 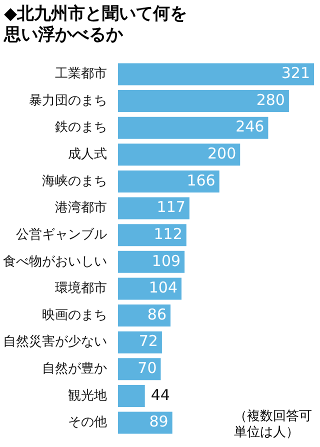 What do you see at coordinates (61, 234) in the screenshot?
I see `y-tick-label: 公営ギャンブル` at bounding box center [61, 234].